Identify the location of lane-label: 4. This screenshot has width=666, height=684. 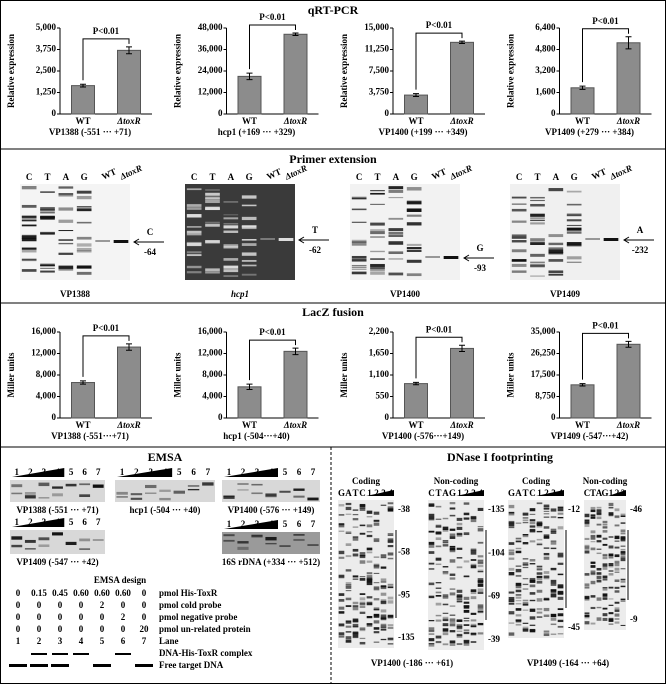
(165, 472).